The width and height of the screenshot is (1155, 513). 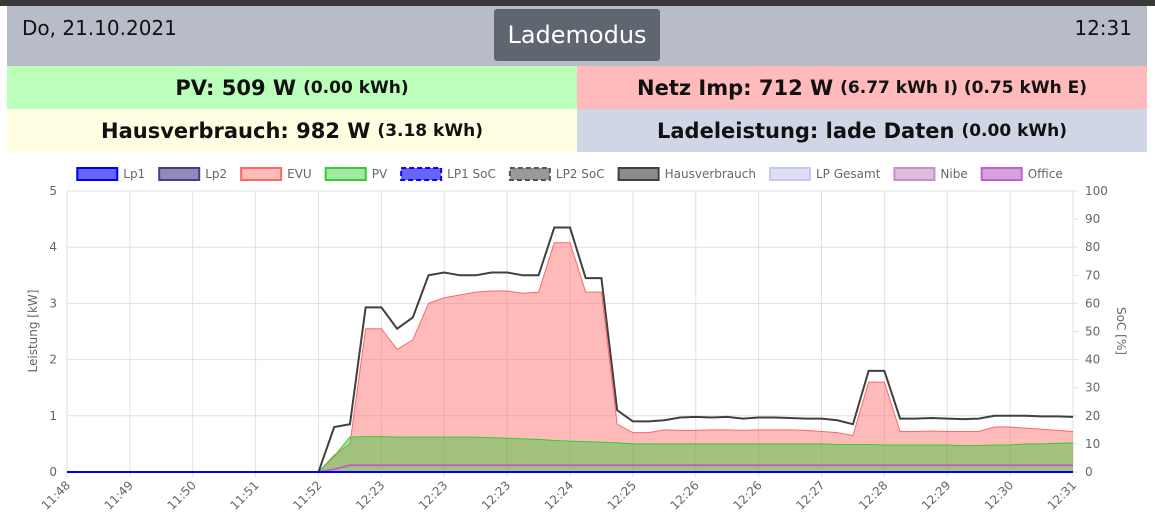 I want to click on y2-tick-label: 50, so click(x=1092, y=332).